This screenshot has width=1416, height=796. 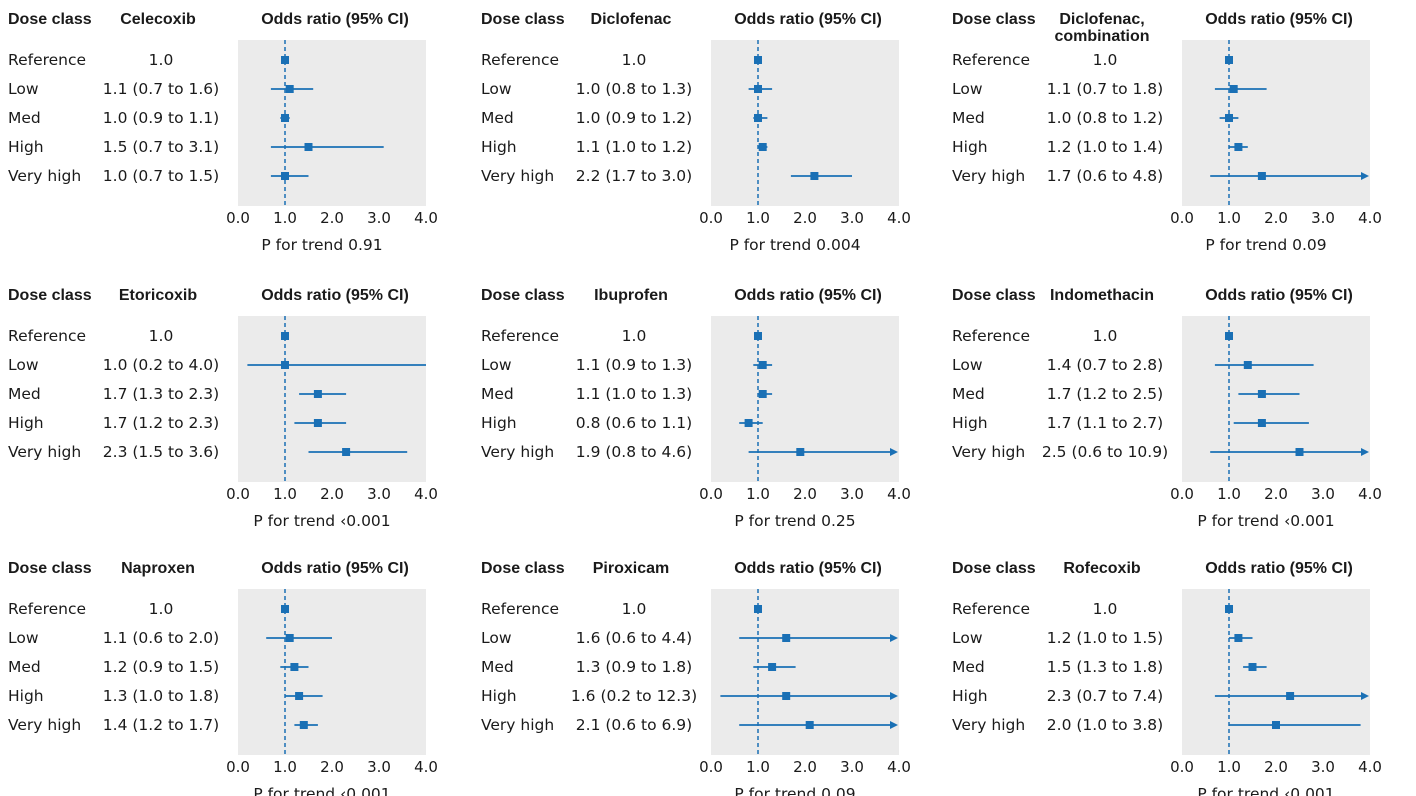 What do you see at coordinates (1105, 176) in the screenshot?
I see `or-value: 1.7 (0.6 to 4.8)` at bounding box center [1105, 176].